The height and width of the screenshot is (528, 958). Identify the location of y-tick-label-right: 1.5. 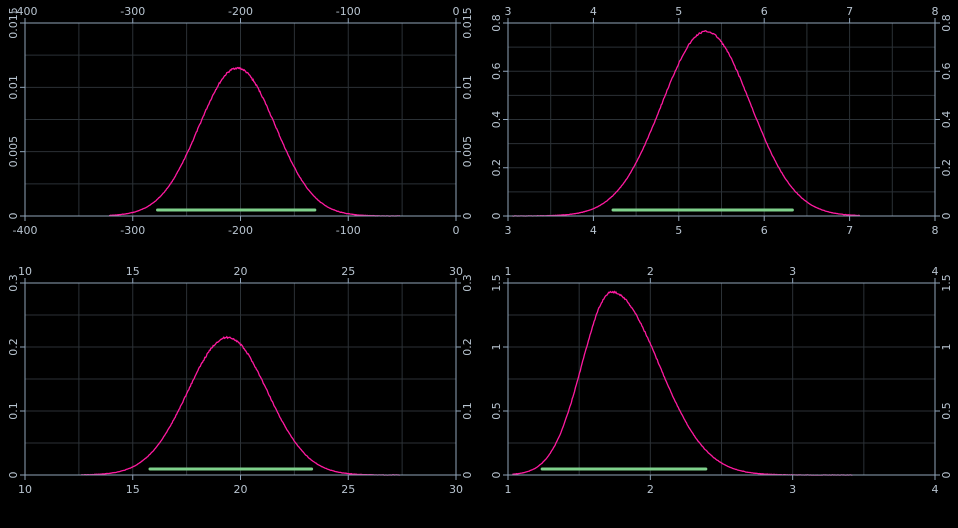
(946, 283).